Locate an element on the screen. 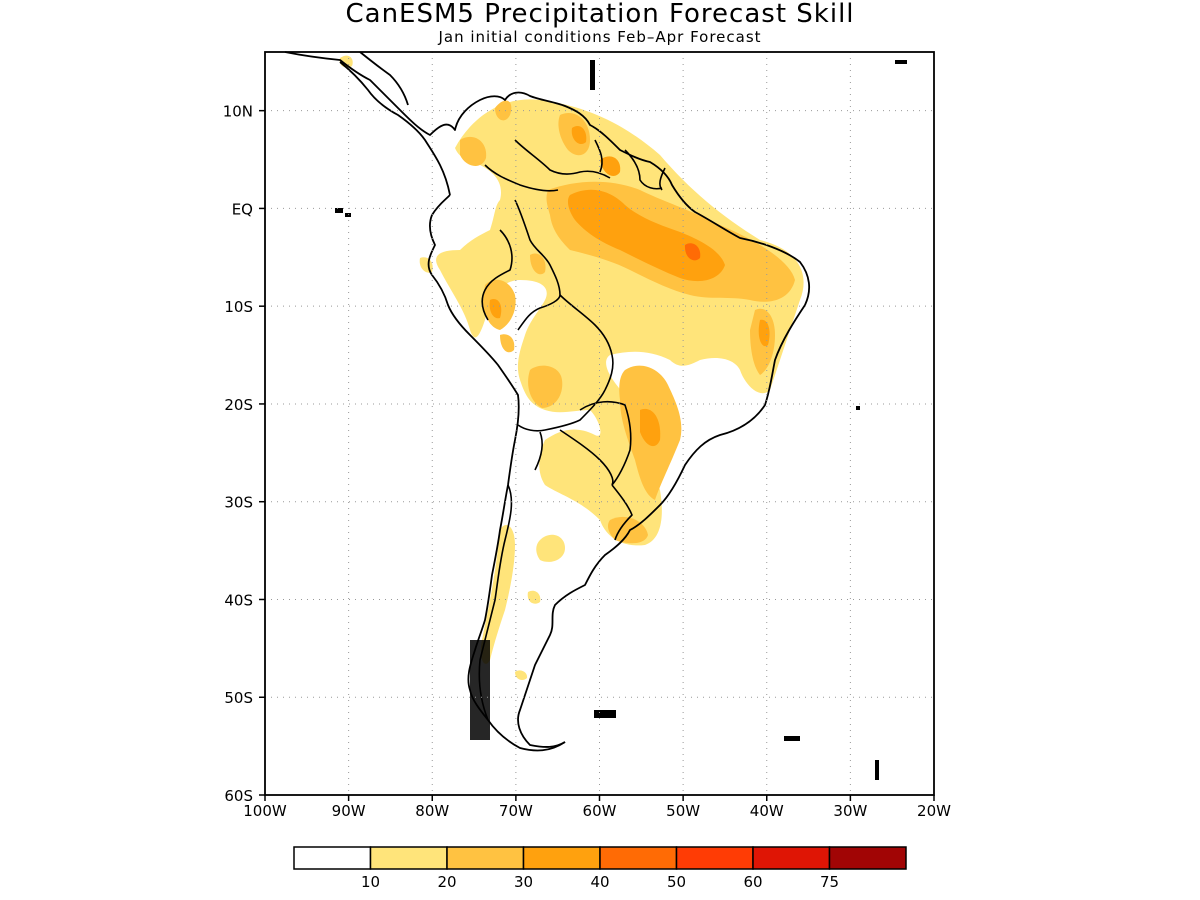  patagonia-fjords is located at coordinates (480, 690).